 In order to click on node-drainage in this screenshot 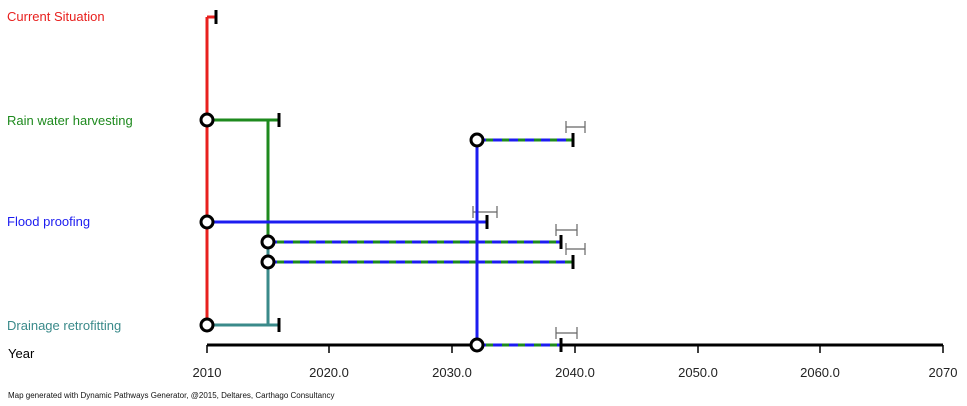, I will do `click(207, 325)`.